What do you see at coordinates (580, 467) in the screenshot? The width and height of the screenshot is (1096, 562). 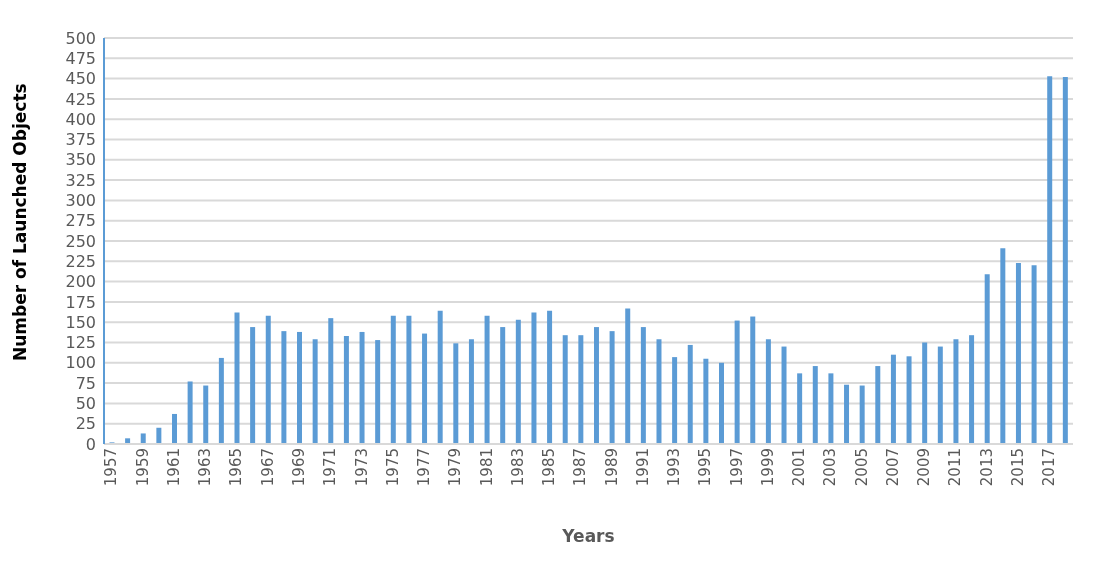 I see `x-tick-label: 1987` at bounding box center [580, 467].